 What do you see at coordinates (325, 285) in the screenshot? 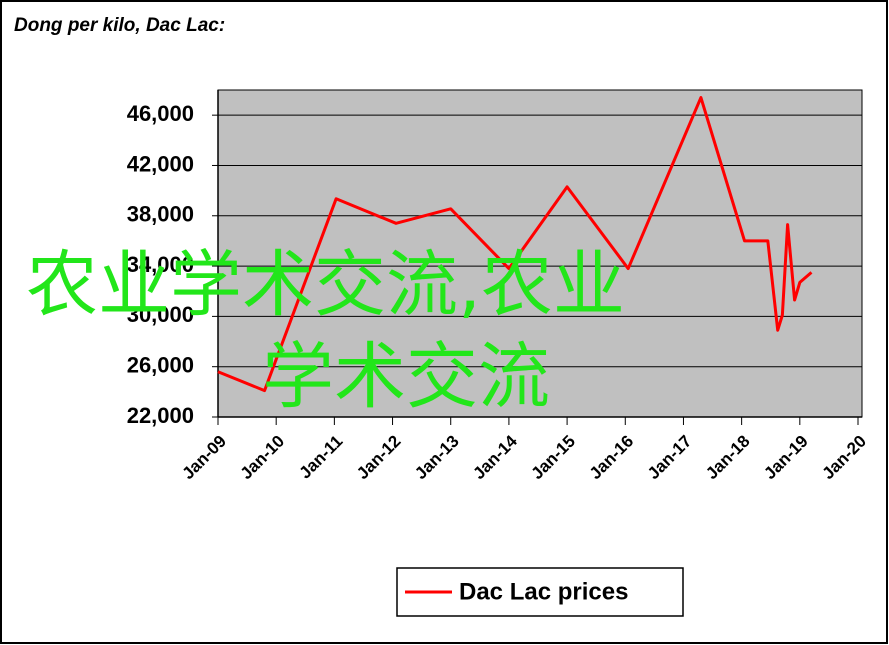
I see `watermark: 农业学术交流,农业` at bounding box center [325, 285].